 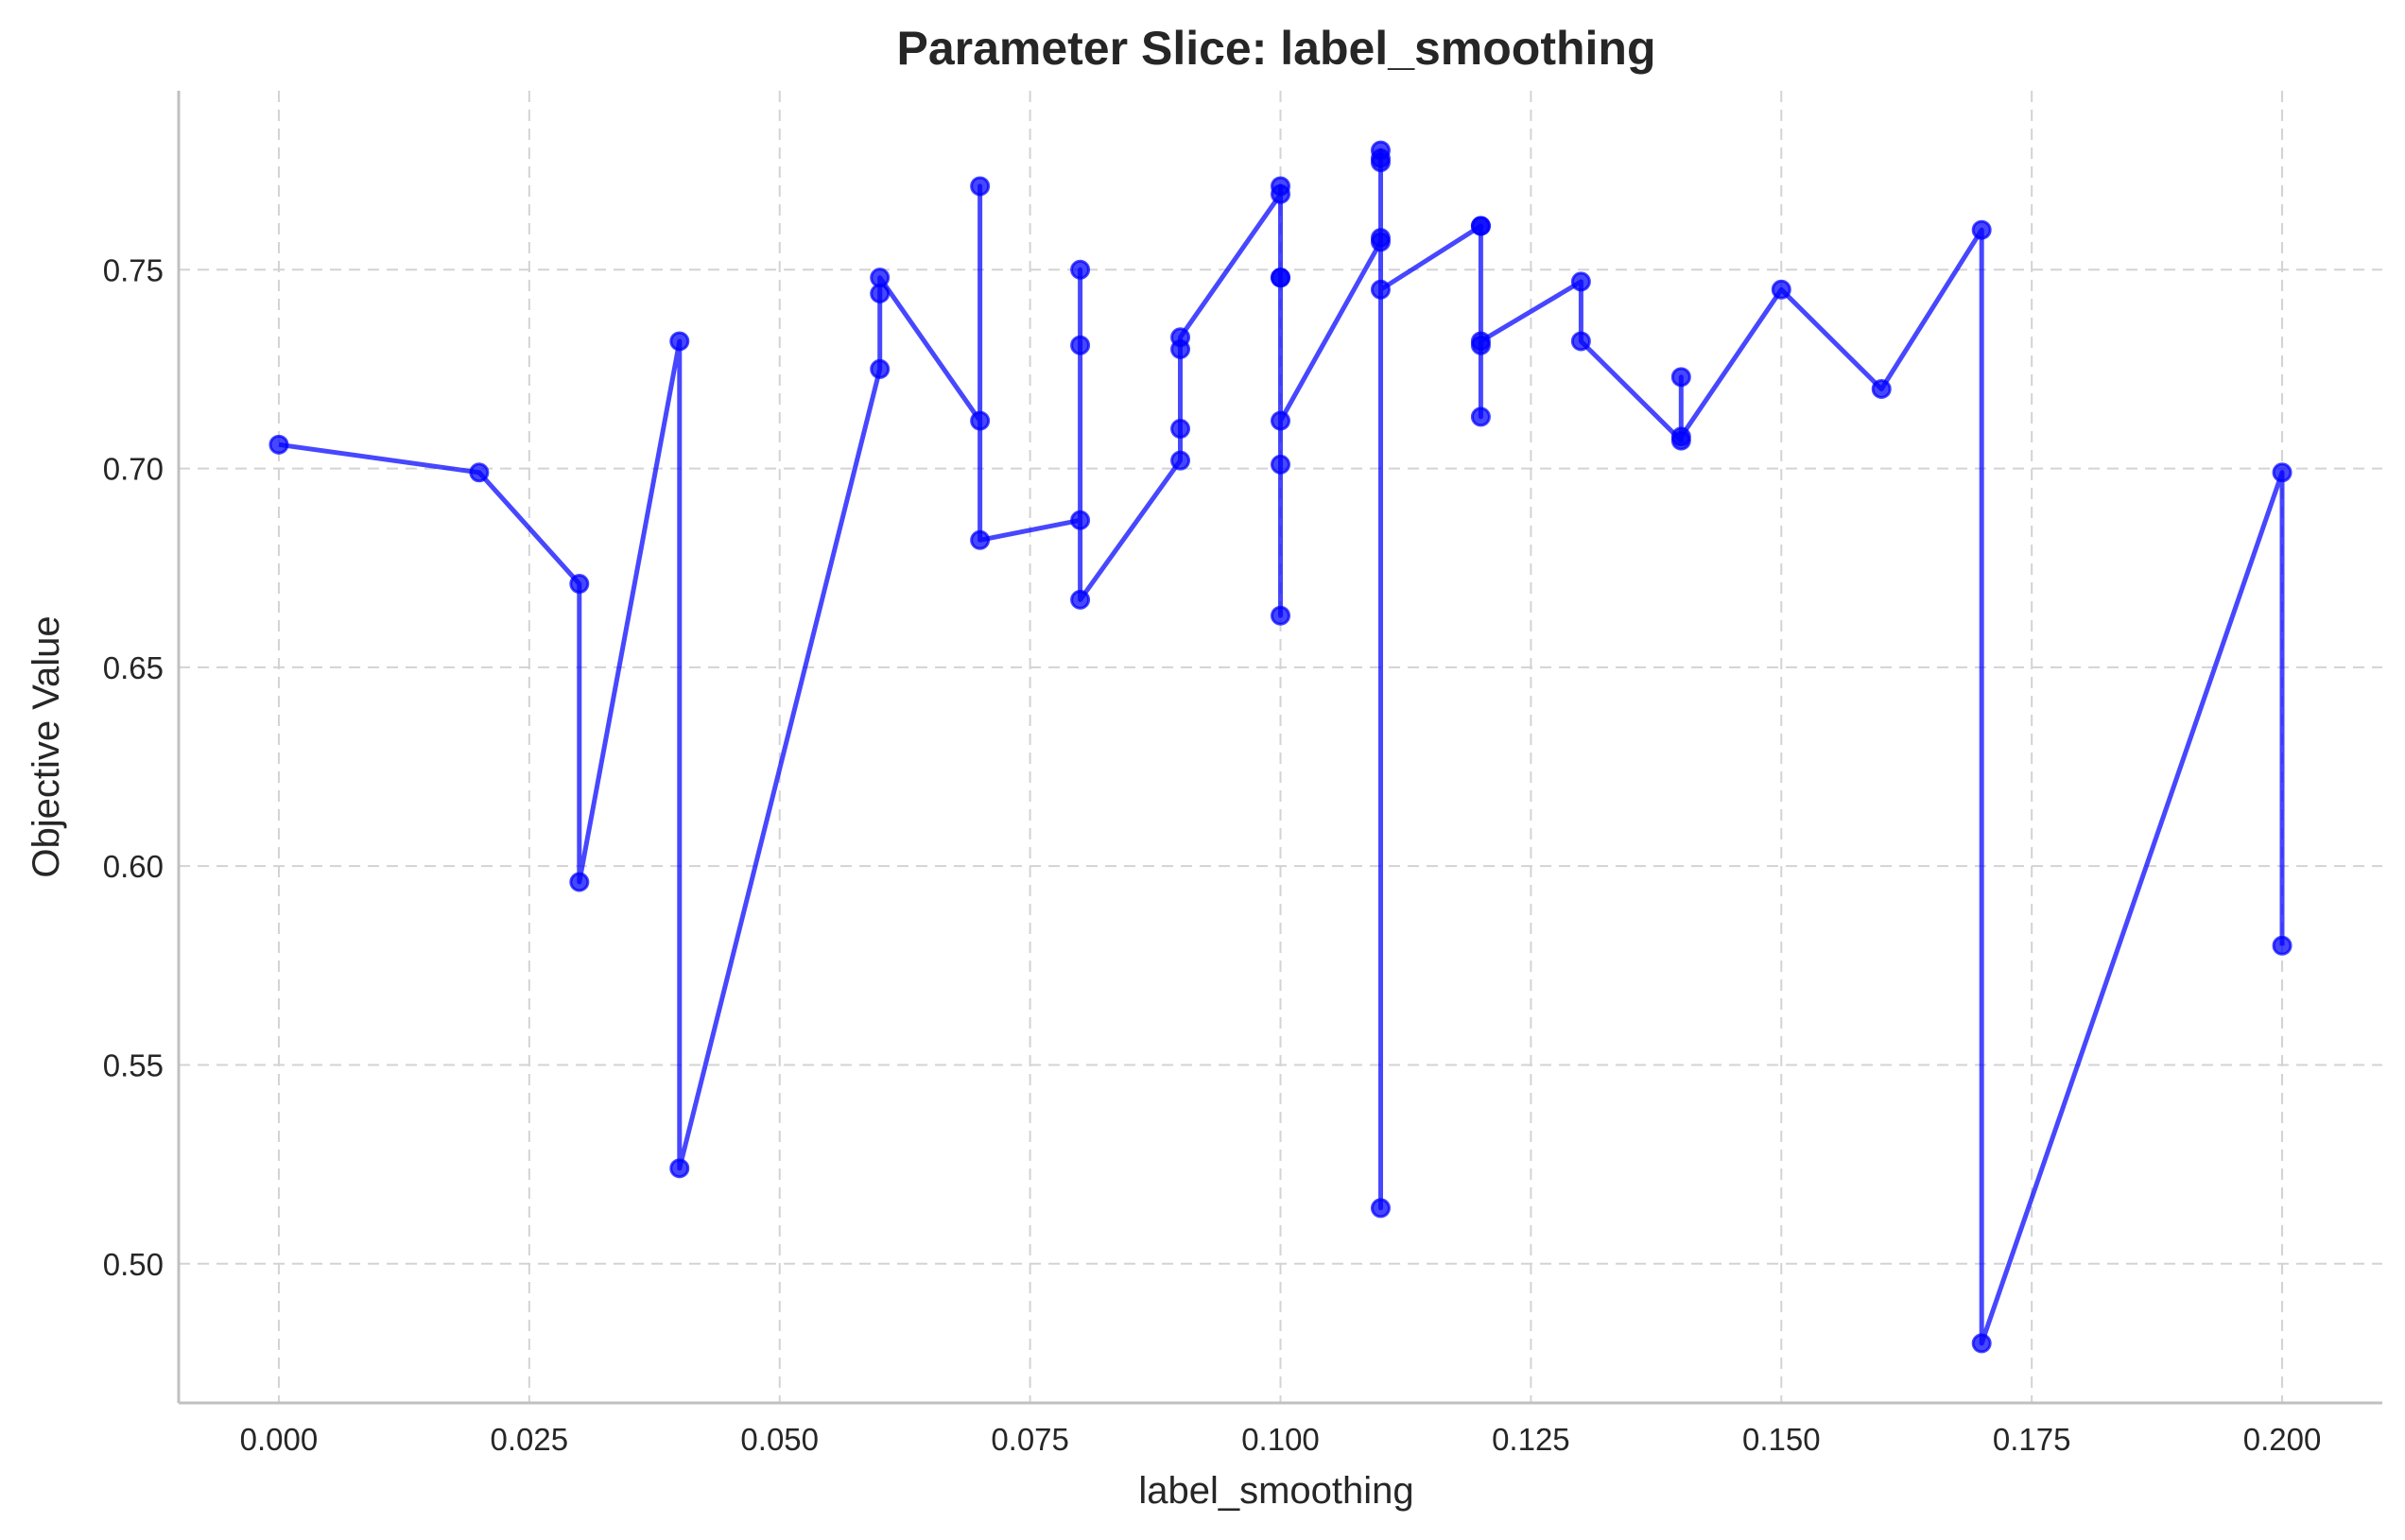 What do you see at coordinates (2283, 1439) in the screenshot?
I see `x-tick-label: 0.200` at bounding box center [2283, 1439].